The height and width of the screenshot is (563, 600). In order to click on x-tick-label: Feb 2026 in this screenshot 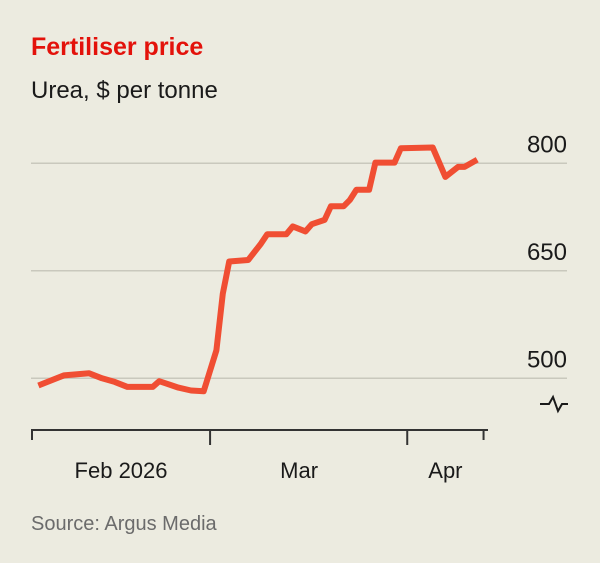, I will do `click(121, 470)`.